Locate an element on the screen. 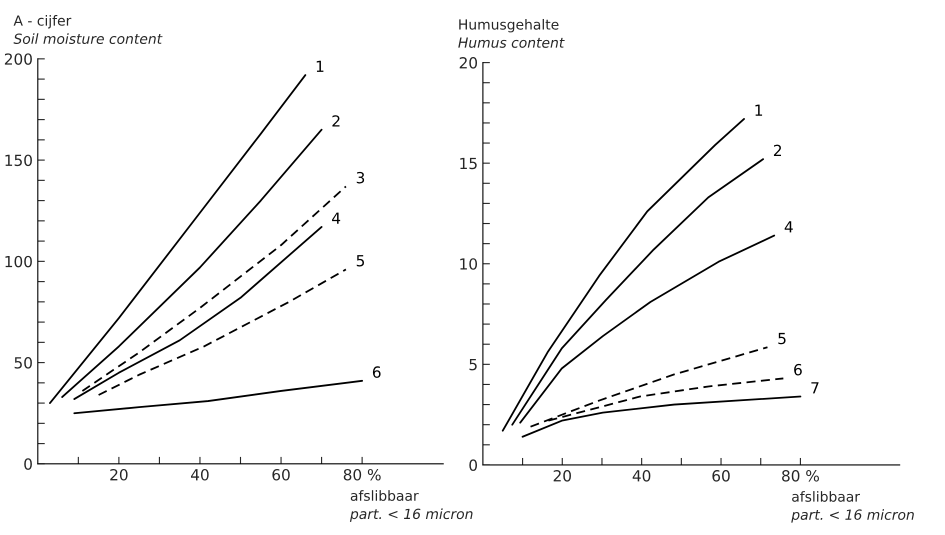  y-tick-label: 50 is located at coordinates (23, 363).